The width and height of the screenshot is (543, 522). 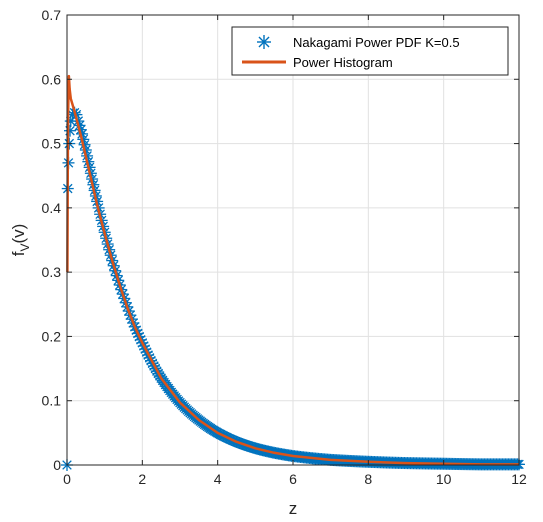 I want to click on x-tick-label: 0, so click(x=67, y=479).